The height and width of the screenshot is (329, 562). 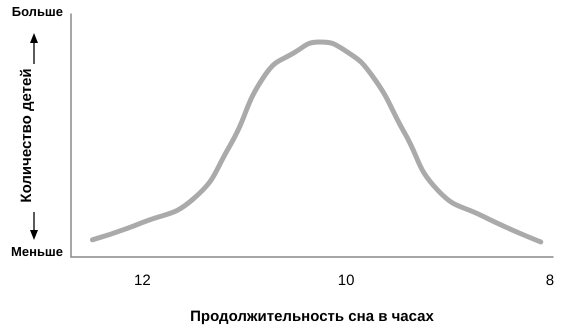 I want to click on x-tick-label: 12, so click(x=142, y=280).